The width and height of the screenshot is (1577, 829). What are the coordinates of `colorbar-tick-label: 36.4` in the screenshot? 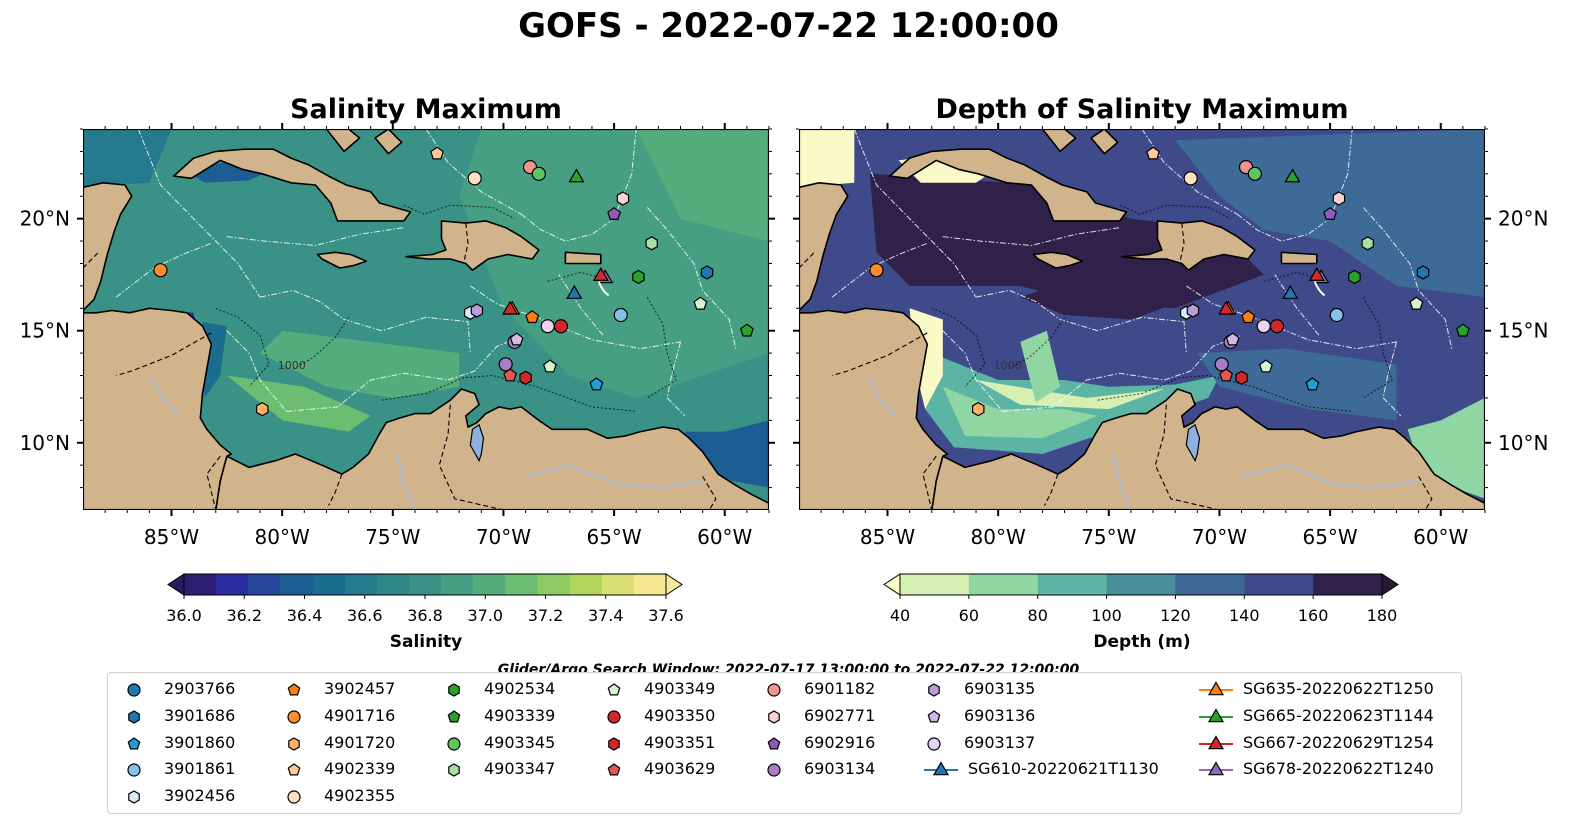 It's located at (304, 615).